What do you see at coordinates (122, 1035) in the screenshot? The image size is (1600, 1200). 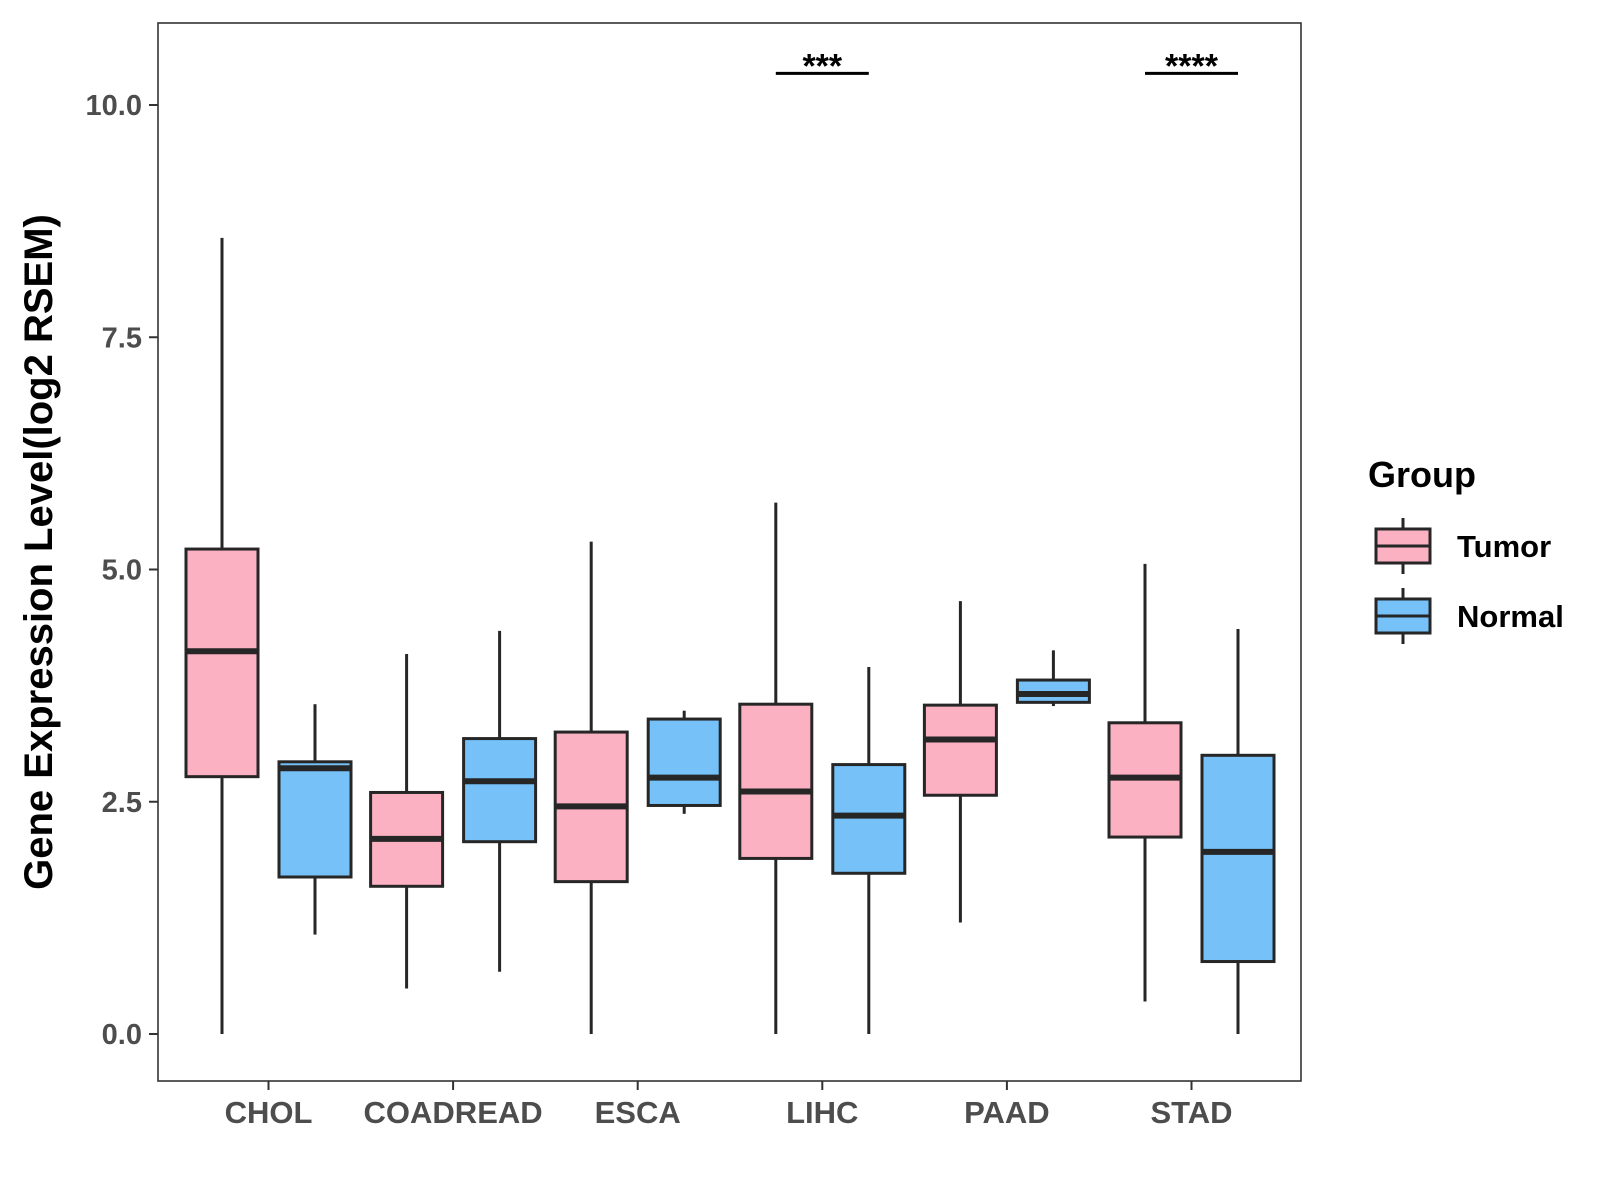 I see `y-tick-label: 0.0` at bounding box center [122, 1035].